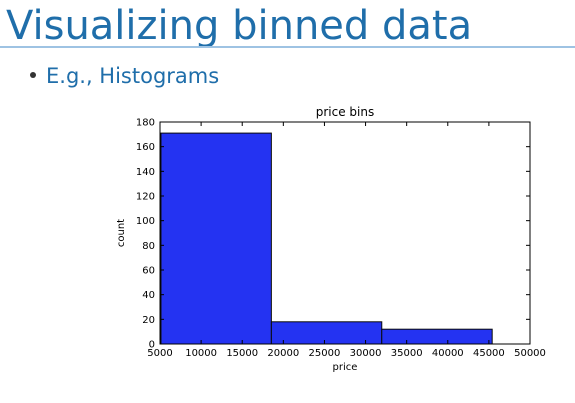 This screenshot has height=403, width=575. What do you see at coordinates (530, 353) in the screenshot?
I see `x-tick-label: 50000` at bounding box center [530, 353].